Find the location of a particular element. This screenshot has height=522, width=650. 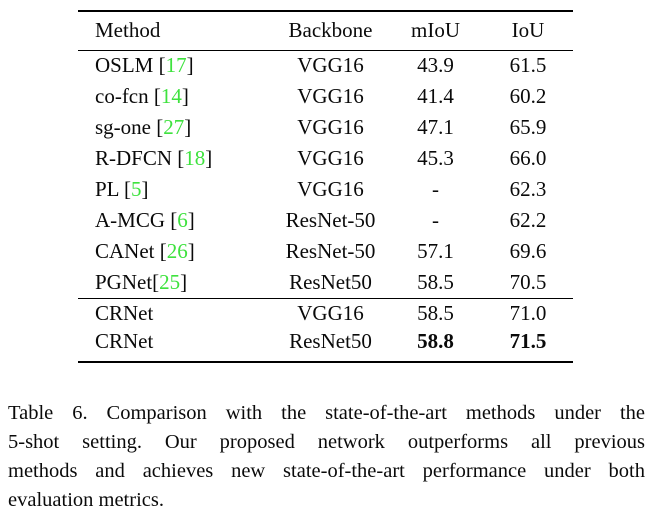

method-cell: co-fcn [14] is located at coordinates (175, 96).